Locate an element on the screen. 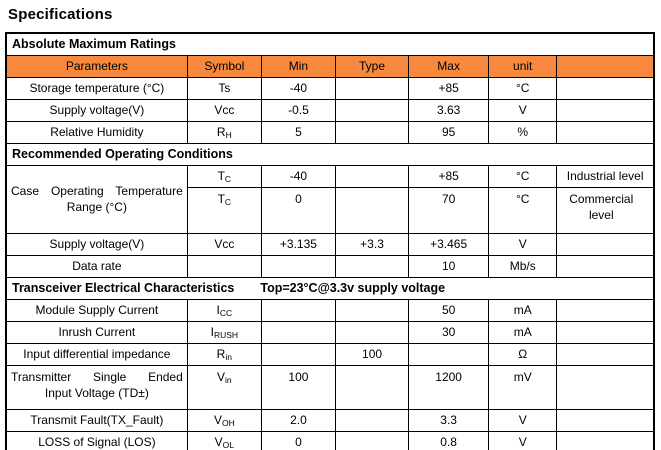 The height and width of the screenshot is (450, 661). column-header-row: Parameters Symbol Min Type Max unit is located at coordinates (330, 66).